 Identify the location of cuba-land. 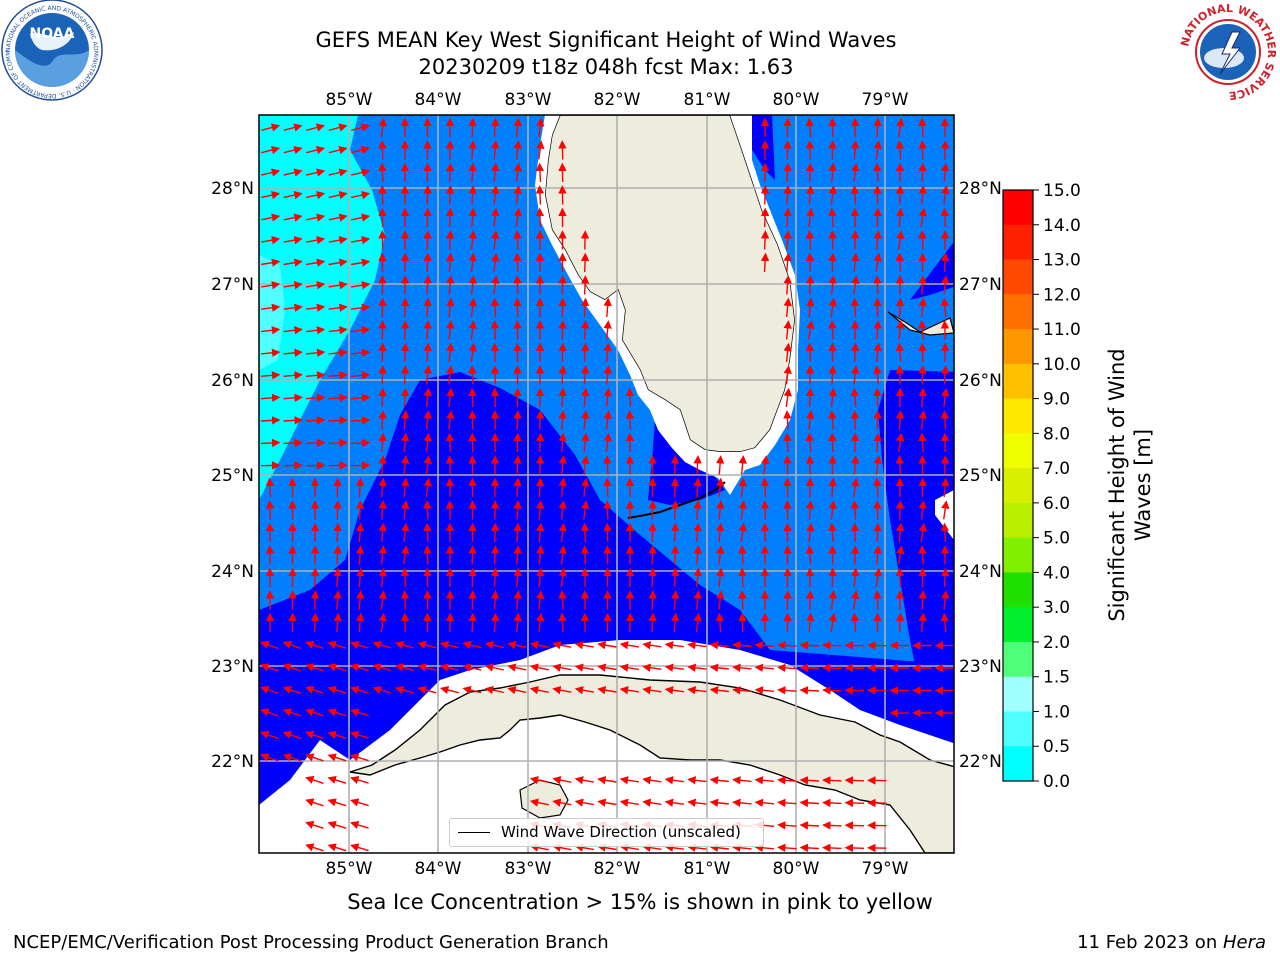
(651, 763).